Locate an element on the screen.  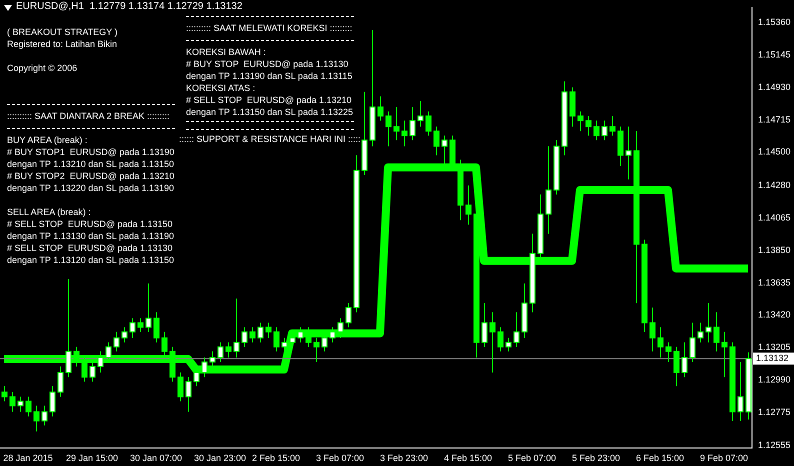
y-tick-label: 1.15145 is located at coordinates (774, 54).